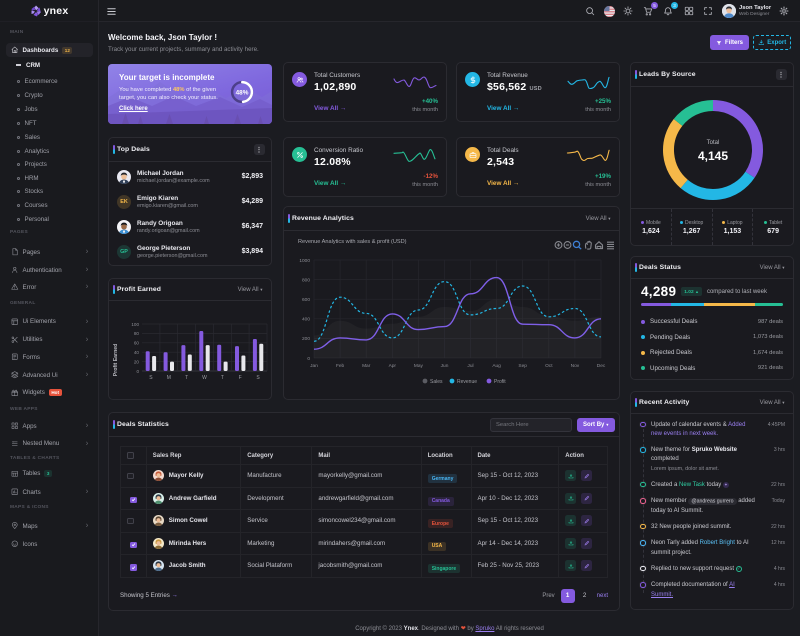 Image resolution: width=800 pixels, height=636 pixels. I want to click on svg-text: Aug, so click(496, 366).